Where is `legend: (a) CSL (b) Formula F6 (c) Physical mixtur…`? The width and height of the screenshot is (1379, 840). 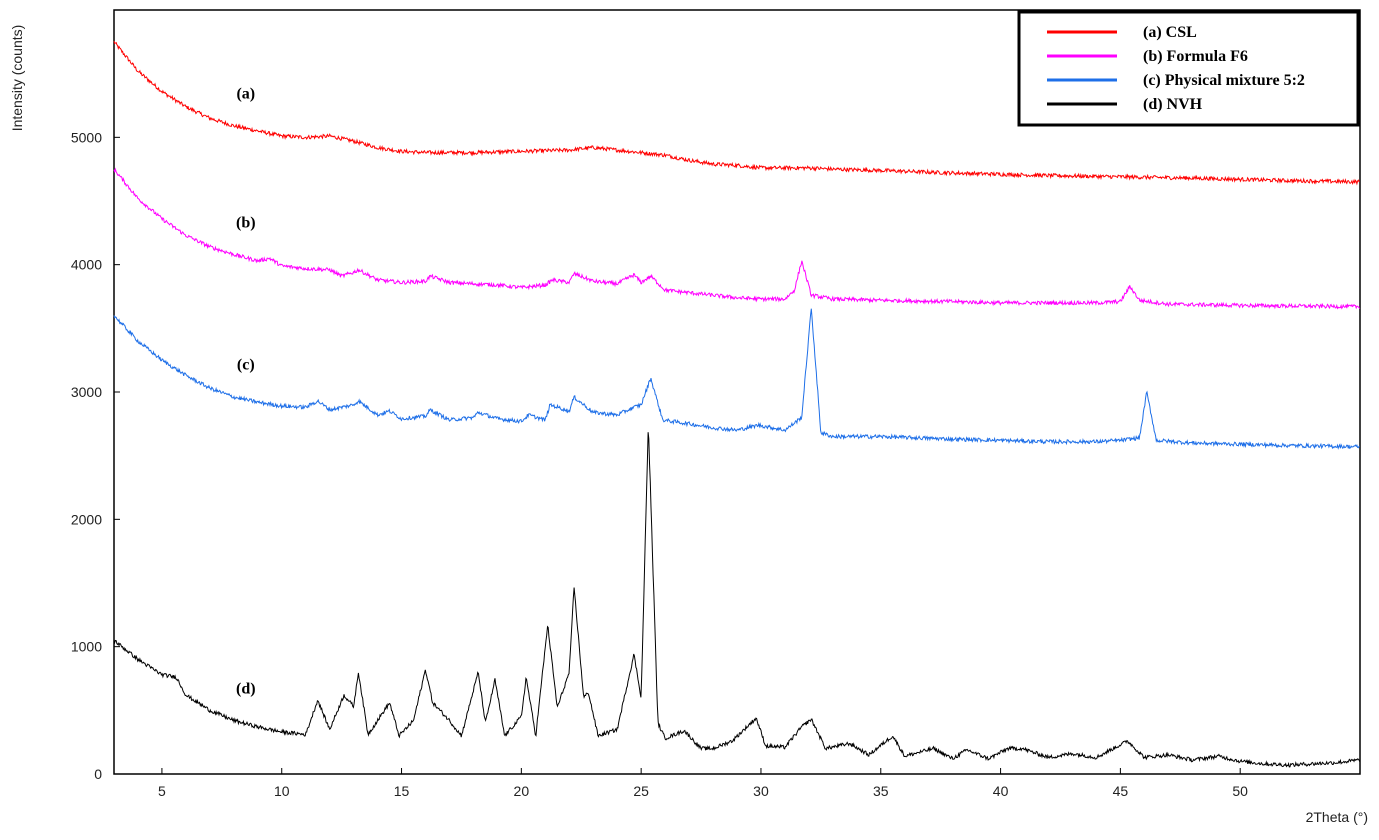 legend: (a) CSL (b) Formula F6 (c) Physical mixtur… is located at coordinates (1188, 68).